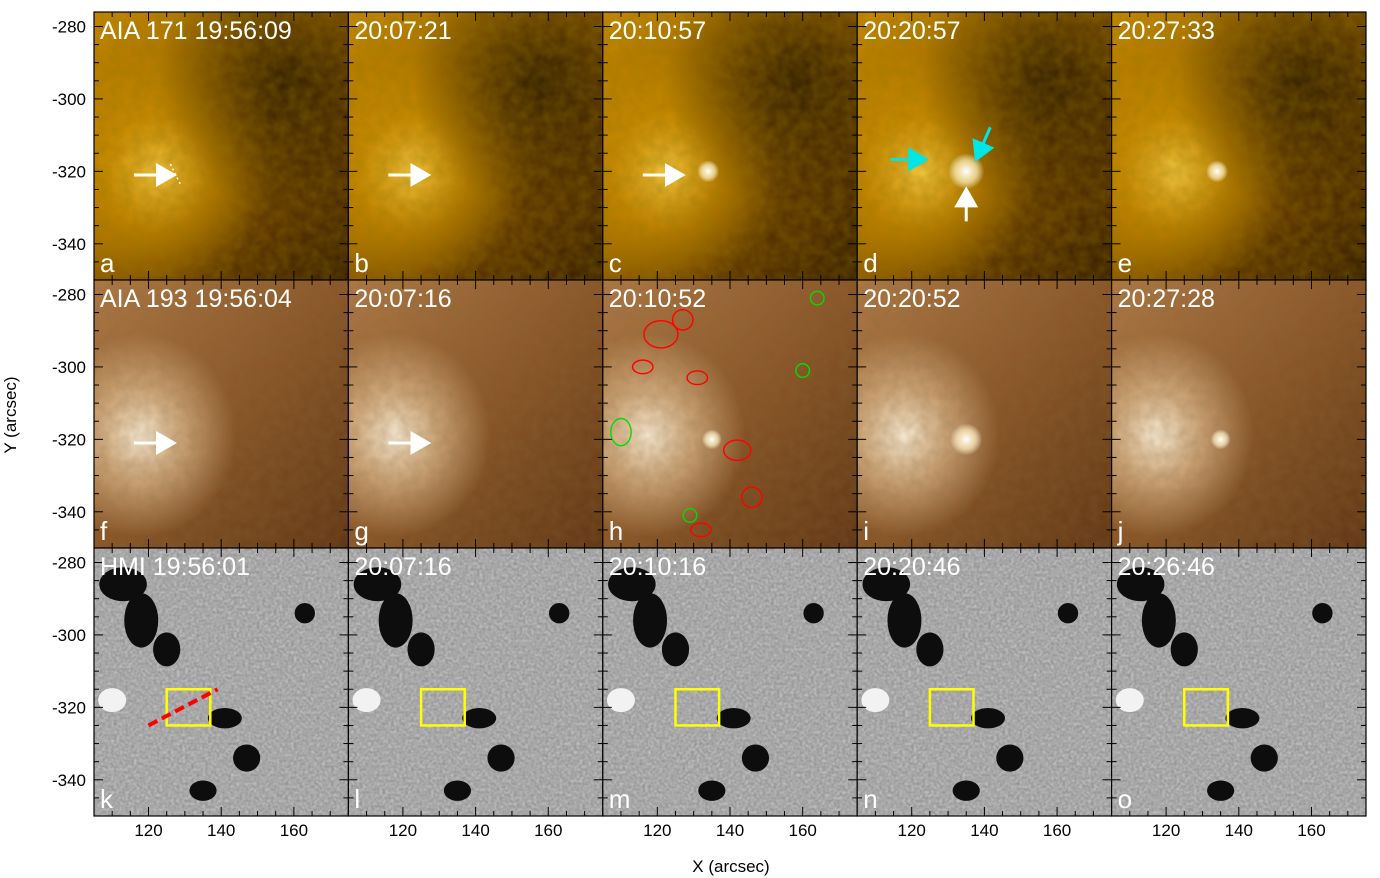  Describe the element at coordinates (984, 682) in the screenshot. I see `panel-n: 20:20:46 n` at that location.